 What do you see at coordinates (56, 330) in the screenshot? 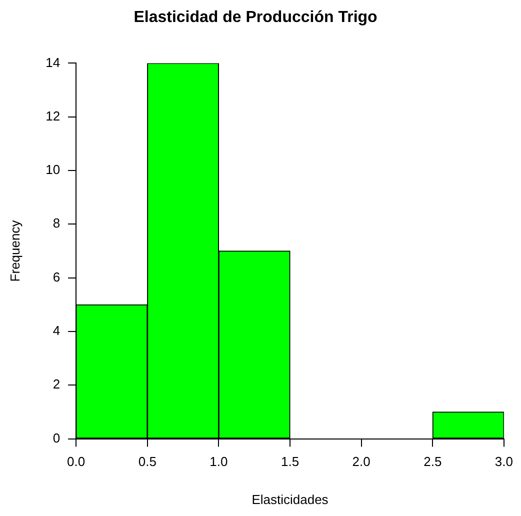
I see `y-tick-label: 4` at bounding box center [56, 330].